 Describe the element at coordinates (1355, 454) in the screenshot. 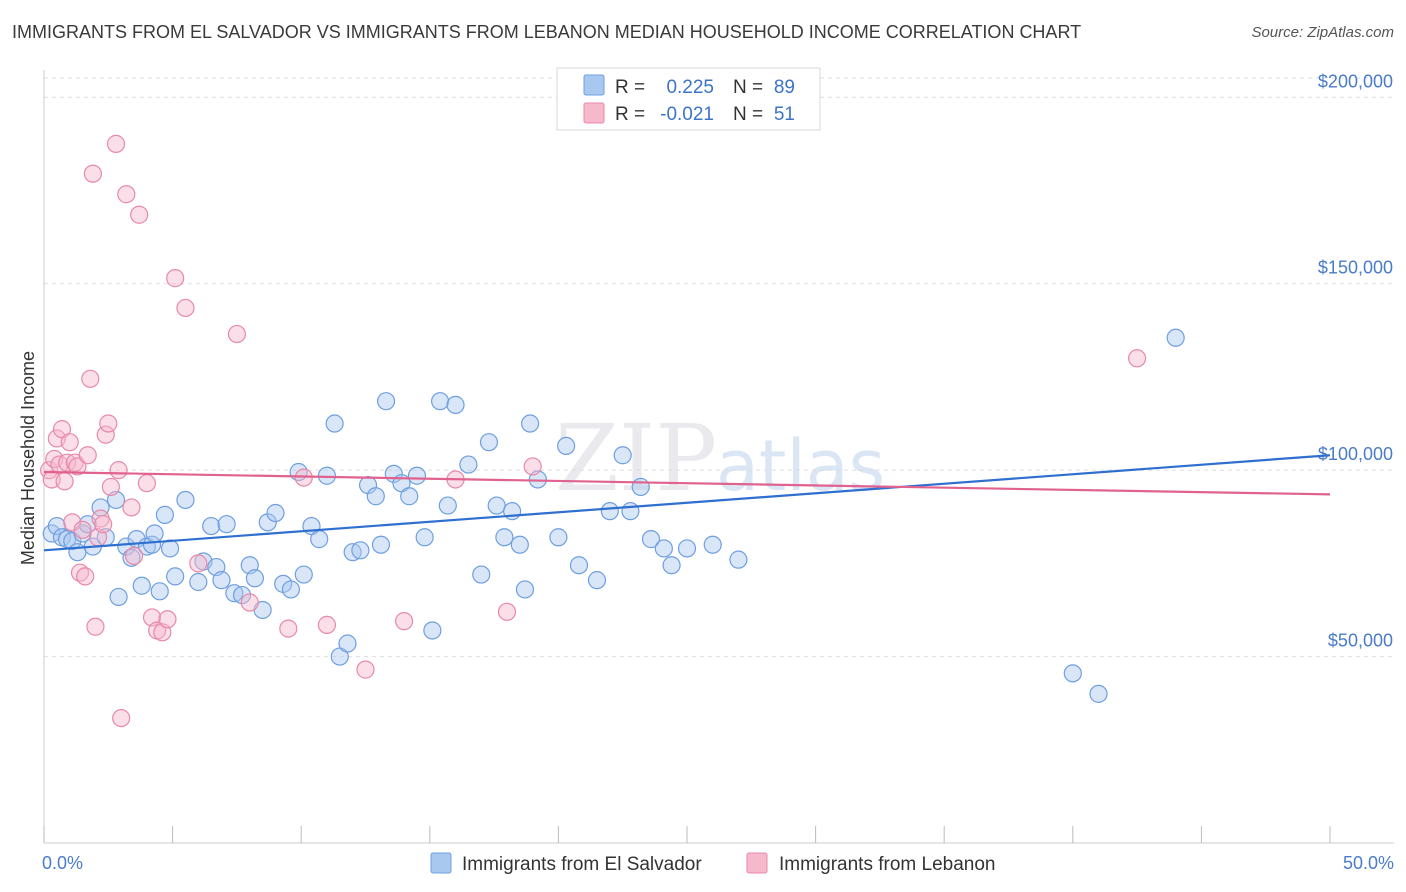

I see `y-tick-label: $100,000` at that location.